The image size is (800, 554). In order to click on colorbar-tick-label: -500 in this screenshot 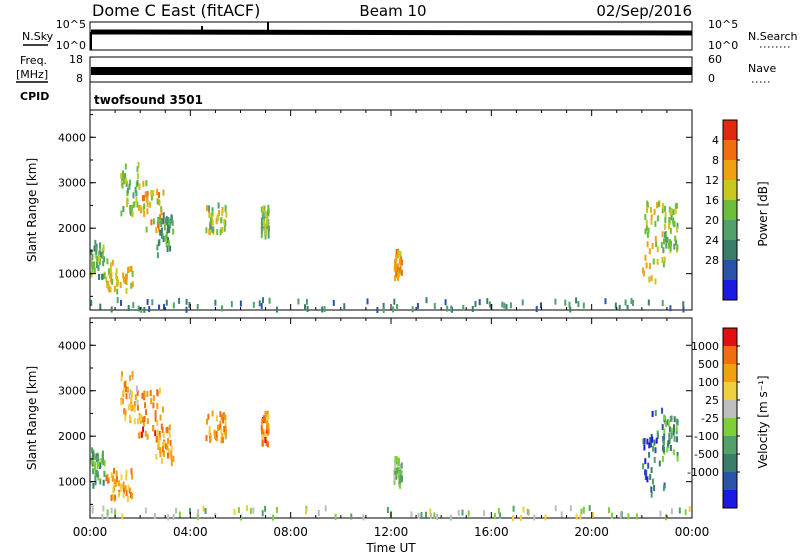, I will do `click(706, 454)`.